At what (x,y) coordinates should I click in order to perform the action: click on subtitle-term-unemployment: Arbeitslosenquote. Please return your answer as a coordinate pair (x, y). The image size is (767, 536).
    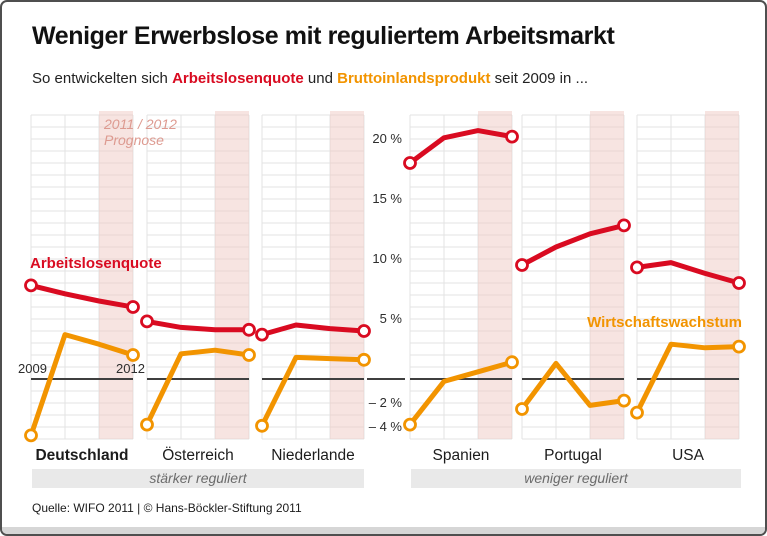
    Looking at the image, I should click on (238, 78).